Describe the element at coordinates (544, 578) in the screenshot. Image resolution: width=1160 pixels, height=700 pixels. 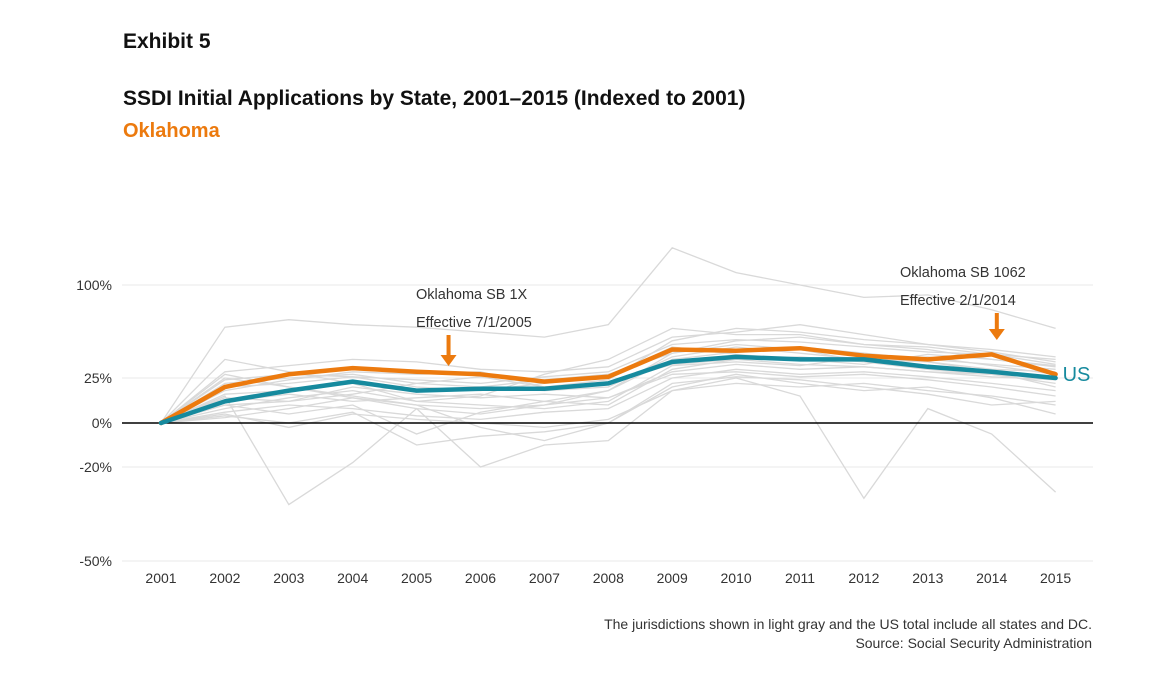
I see `x-tick-label: 2007` at that location.